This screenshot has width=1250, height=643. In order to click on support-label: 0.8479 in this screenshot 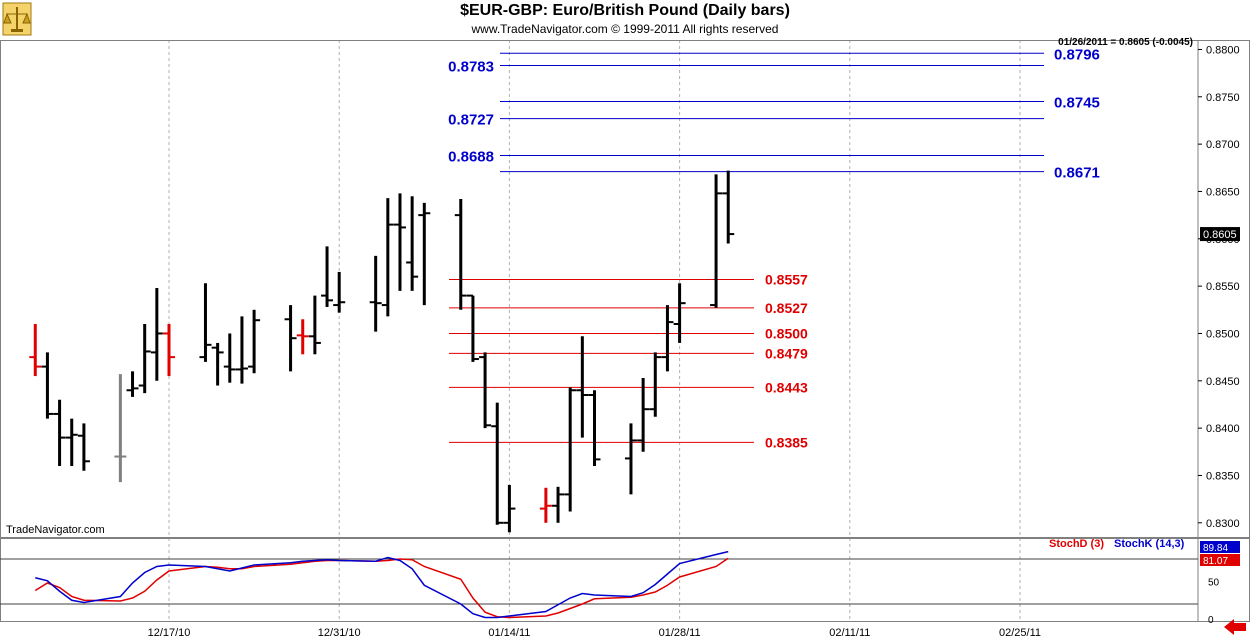, I will do `click(786, 353)`.